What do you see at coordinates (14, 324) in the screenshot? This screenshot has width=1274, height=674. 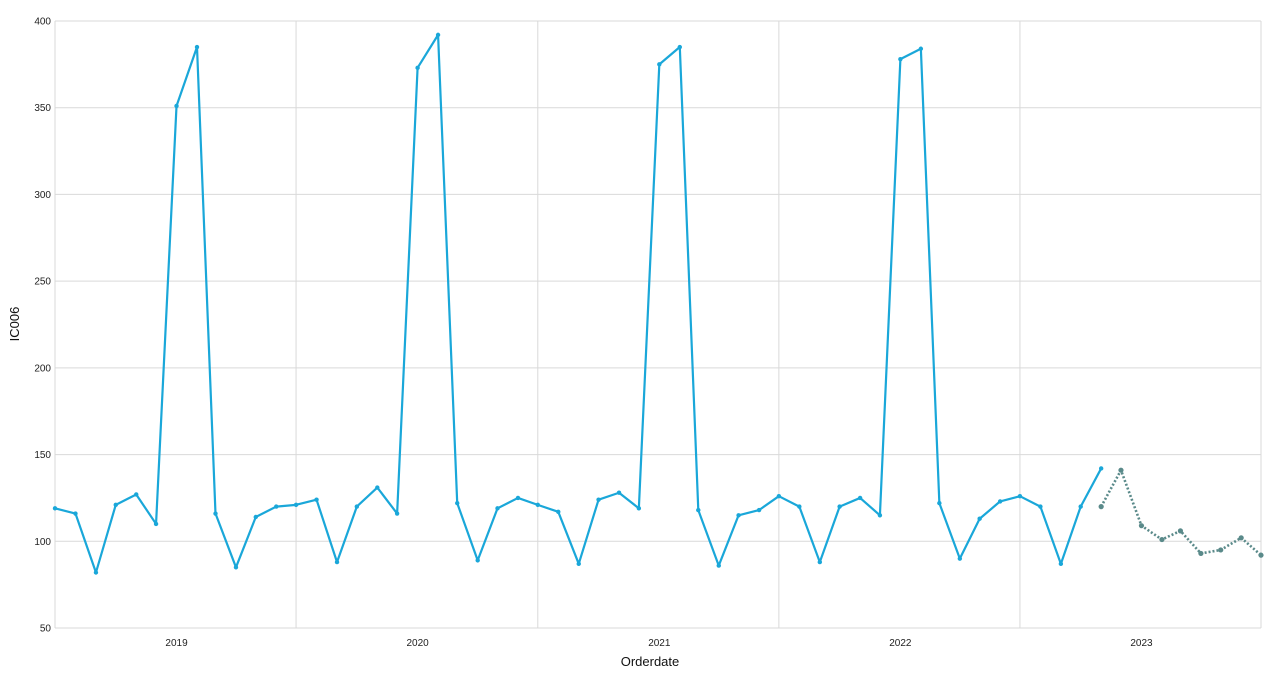 I see `y-axis-title: IC006` at bounding box center [14, 324].